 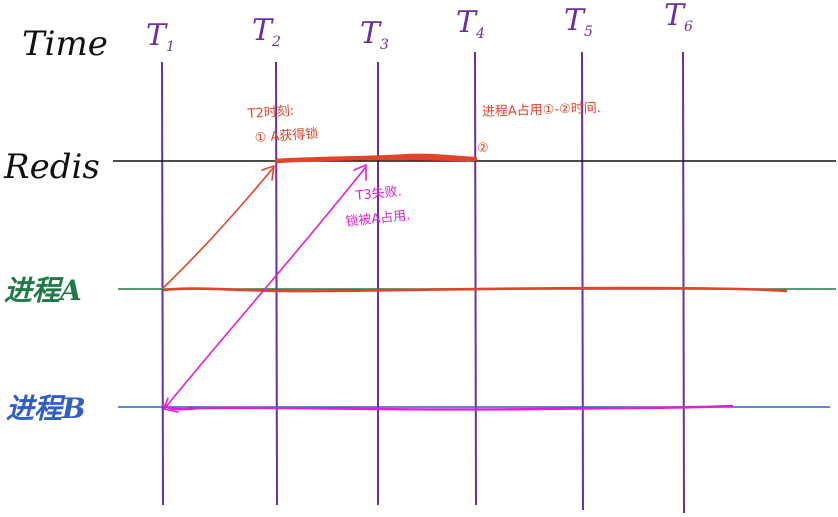 I want to click on note-a-hold-duration: 进程A占用①-②时间., so click(x=541, y=110).